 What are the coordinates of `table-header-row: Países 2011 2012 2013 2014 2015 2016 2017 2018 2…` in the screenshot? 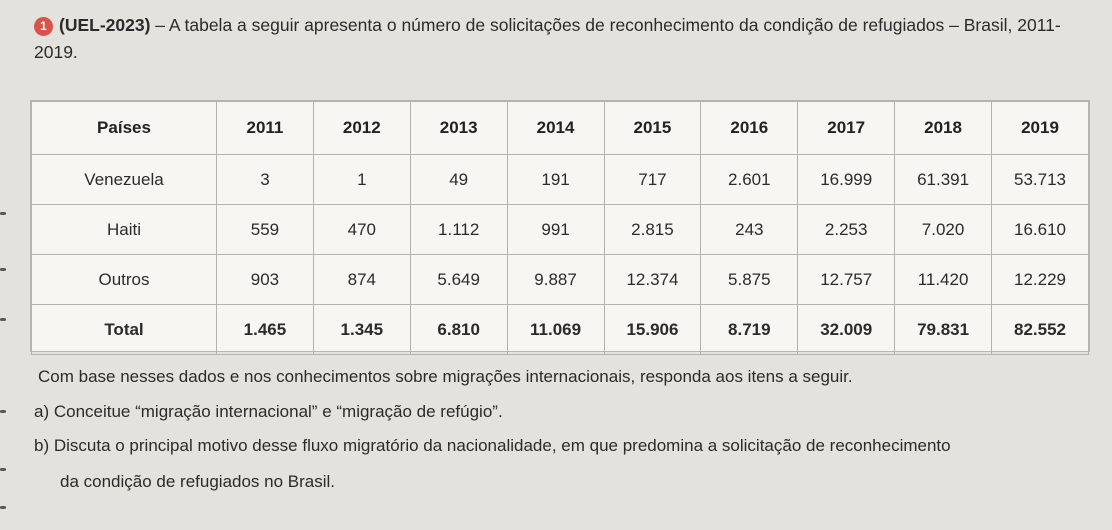 It's located at (560, 128).